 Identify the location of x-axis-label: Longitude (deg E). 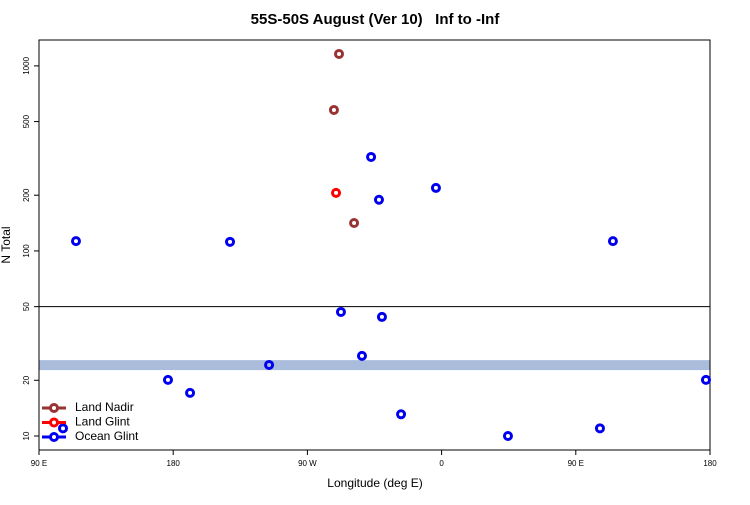
(374, 483).